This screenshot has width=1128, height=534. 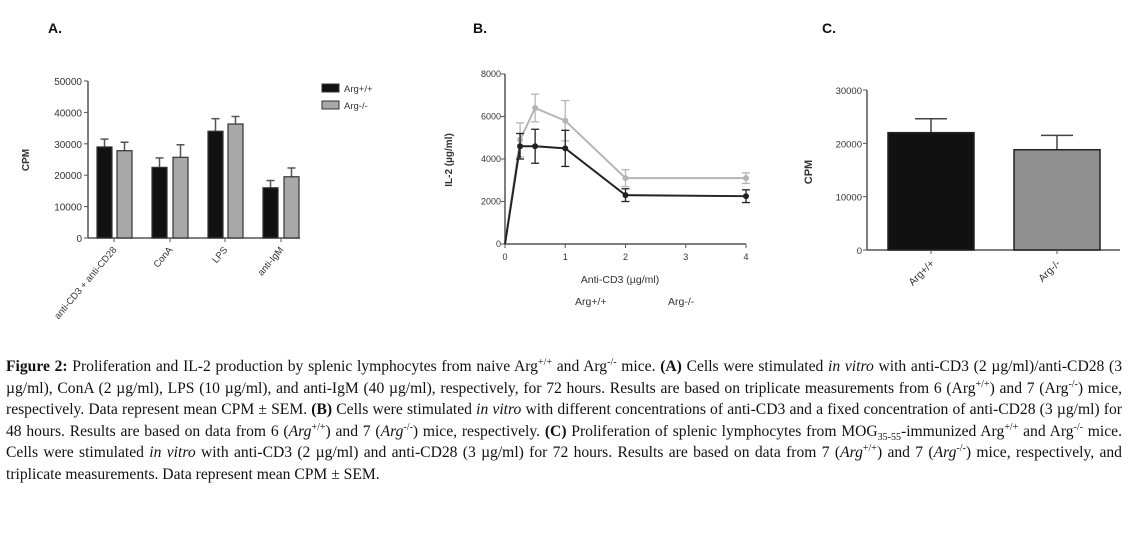 I want to click on x-tick-label: 3, so click(x=685, y=257).